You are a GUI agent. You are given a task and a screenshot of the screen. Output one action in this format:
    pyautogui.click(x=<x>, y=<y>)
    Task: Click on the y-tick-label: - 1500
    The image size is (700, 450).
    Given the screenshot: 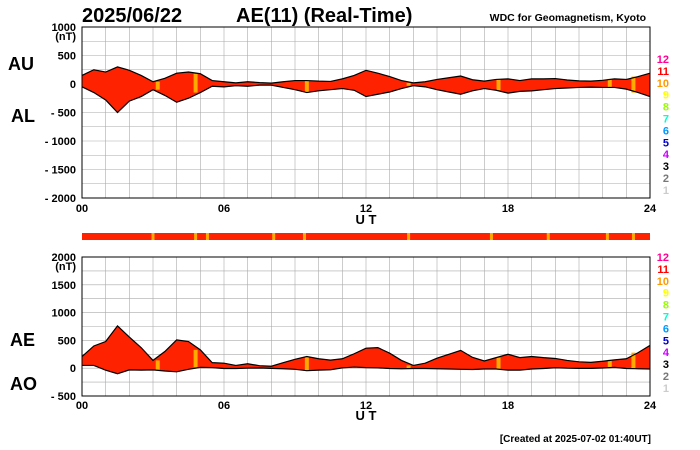 What is the action you would take?
    pyautogui.click(x=60, y=171)
    